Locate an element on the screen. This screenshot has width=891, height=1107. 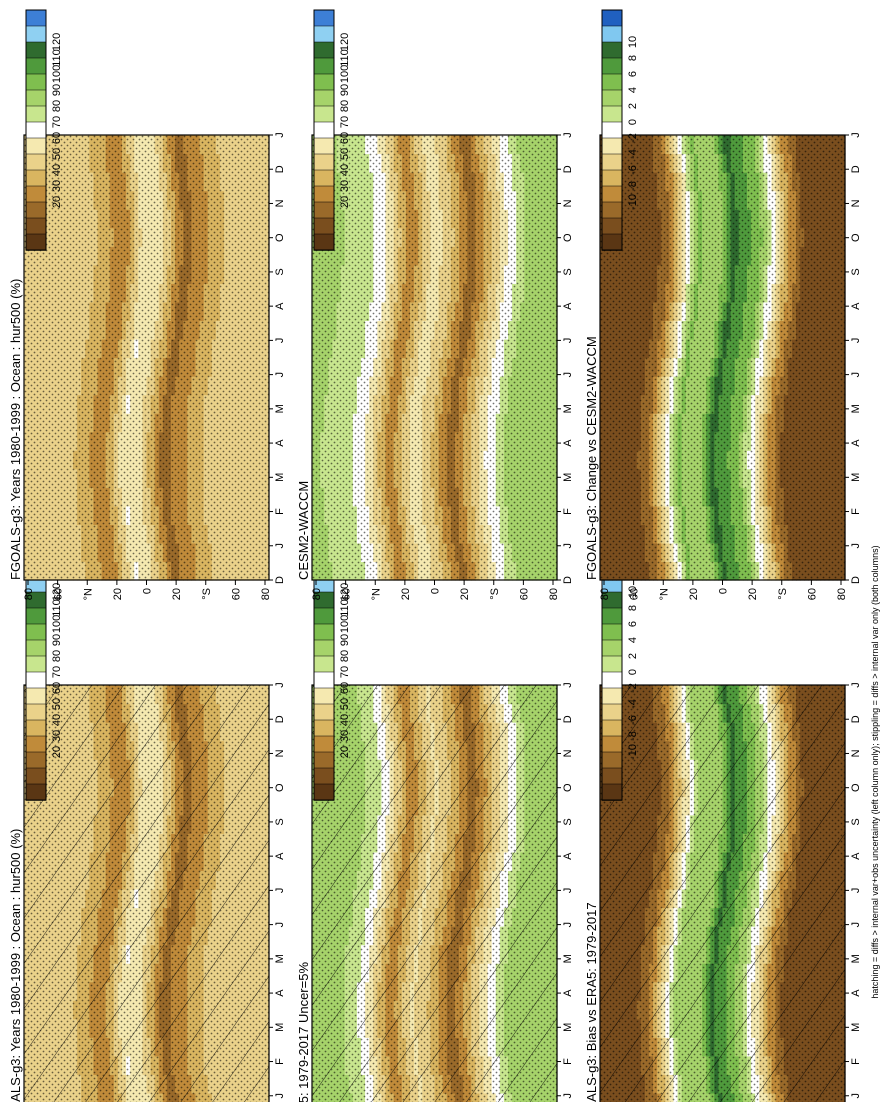
lat-tick-label: 0 is located at coordinates (148, 591).